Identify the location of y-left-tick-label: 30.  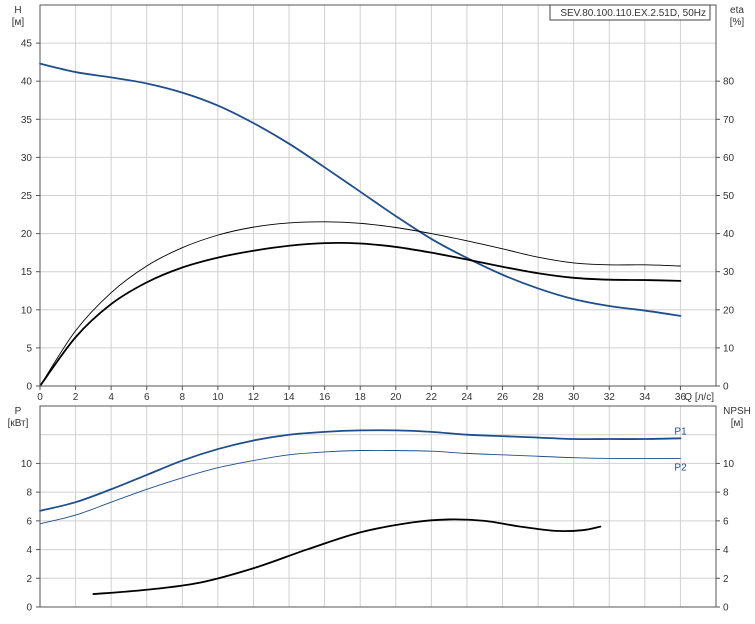
(27, 158).